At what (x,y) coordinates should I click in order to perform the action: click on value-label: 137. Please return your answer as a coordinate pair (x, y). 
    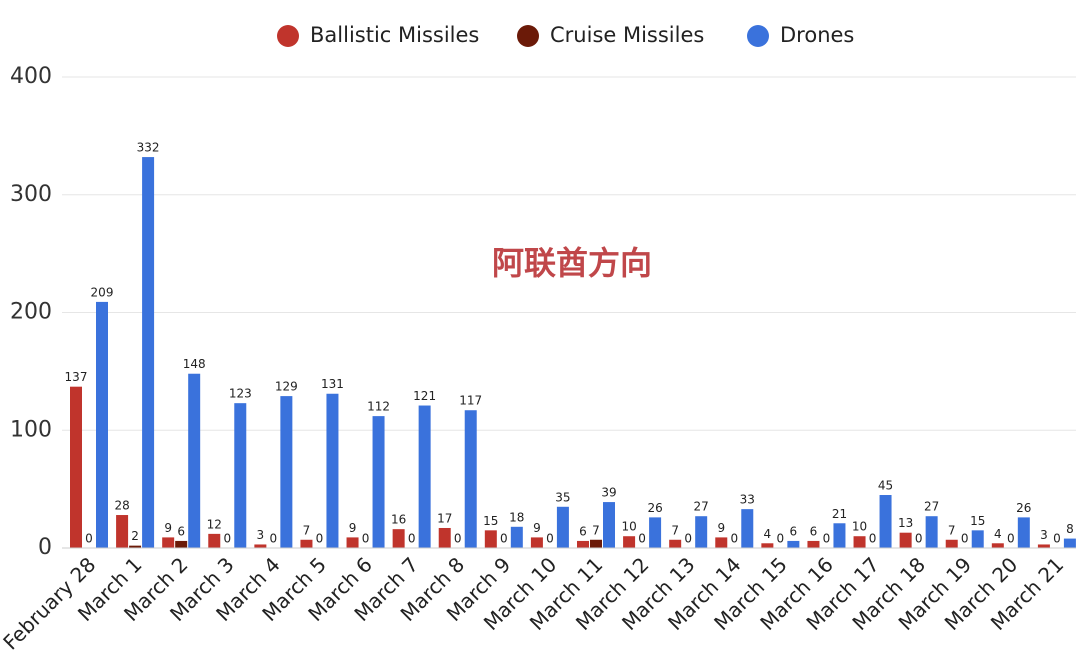
    Looking at the image, I should click on (76, 377).